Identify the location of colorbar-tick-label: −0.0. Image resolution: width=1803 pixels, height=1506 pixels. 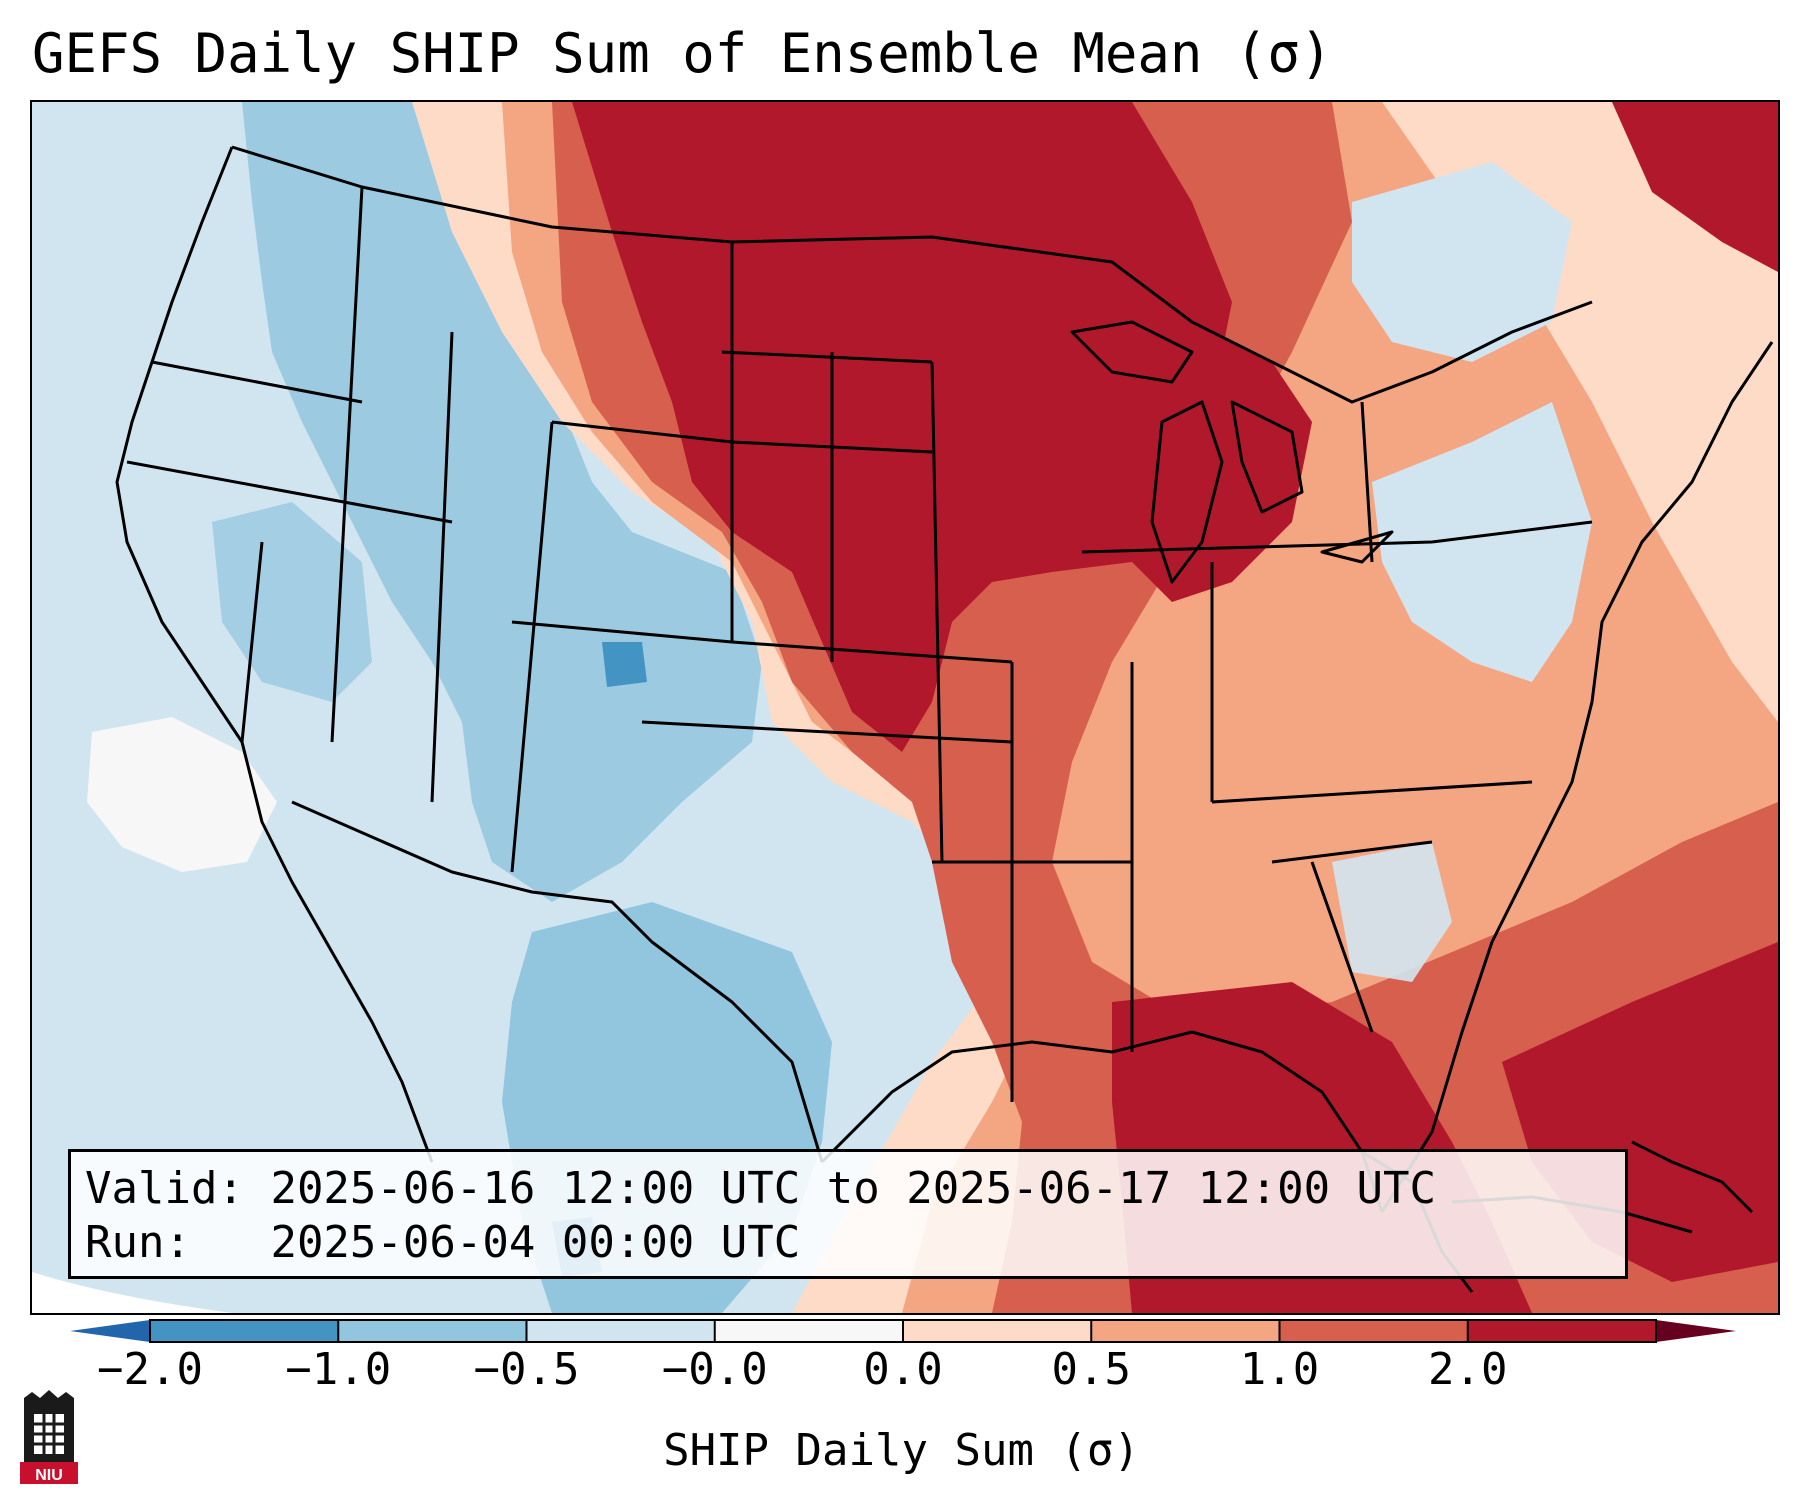
(714, 1369).